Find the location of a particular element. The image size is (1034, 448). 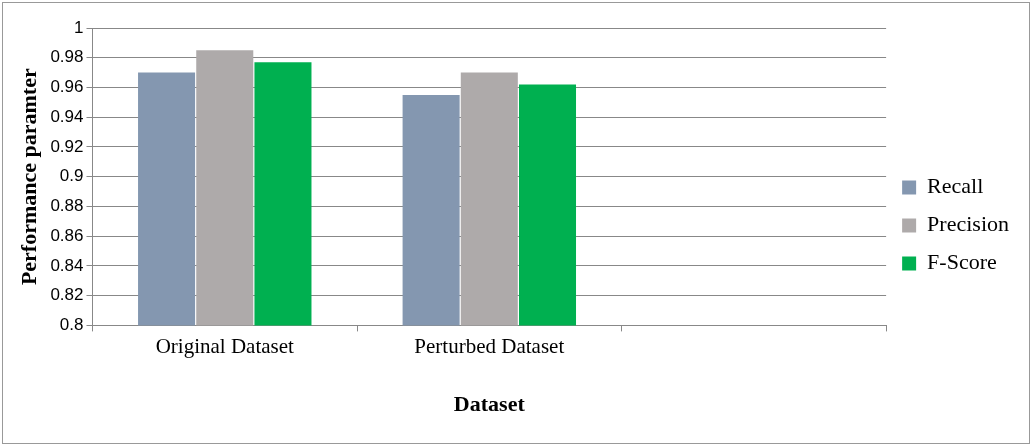

legend-label: F-Score is located at coordinates (962, 262).